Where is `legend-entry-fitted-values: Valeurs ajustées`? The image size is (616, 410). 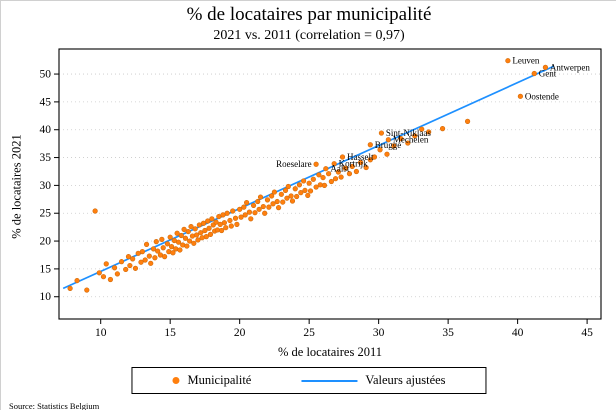 legend-entry-fitted-values: Valeurs ajustées is located at coordinates (373, 380).